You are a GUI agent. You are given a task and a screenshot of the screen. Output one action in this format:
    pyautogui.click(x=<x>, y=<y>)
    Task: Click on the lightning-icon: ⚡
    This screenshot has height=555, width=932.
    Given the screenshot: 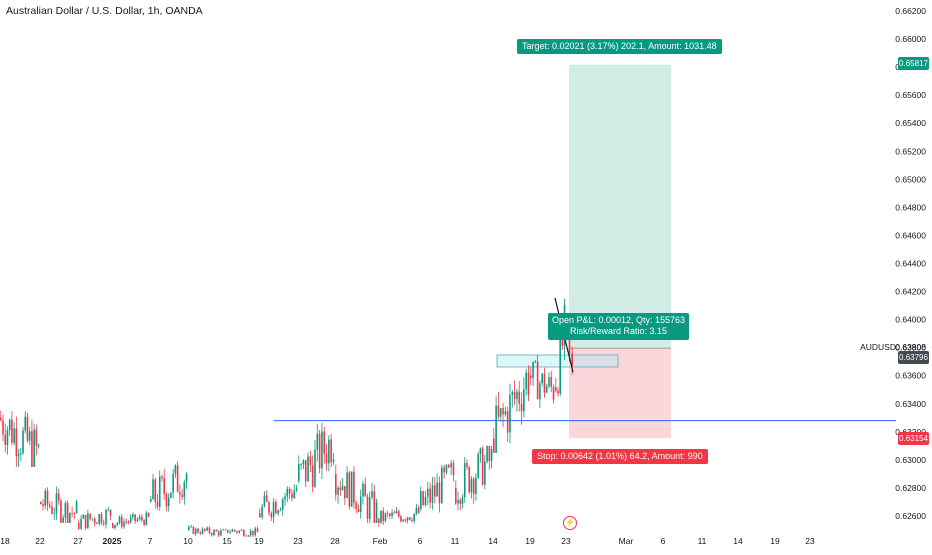 What is the action you would take?
    pyautogui.click(x=570, y=523)
    